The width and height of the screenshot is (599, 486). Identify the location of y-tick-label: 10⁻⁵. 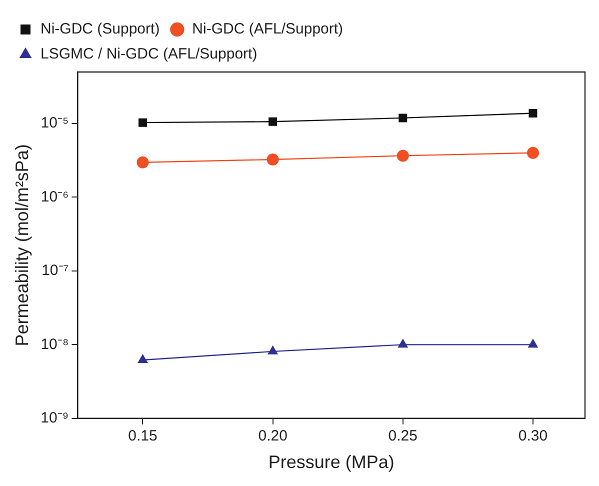
(54, 123).